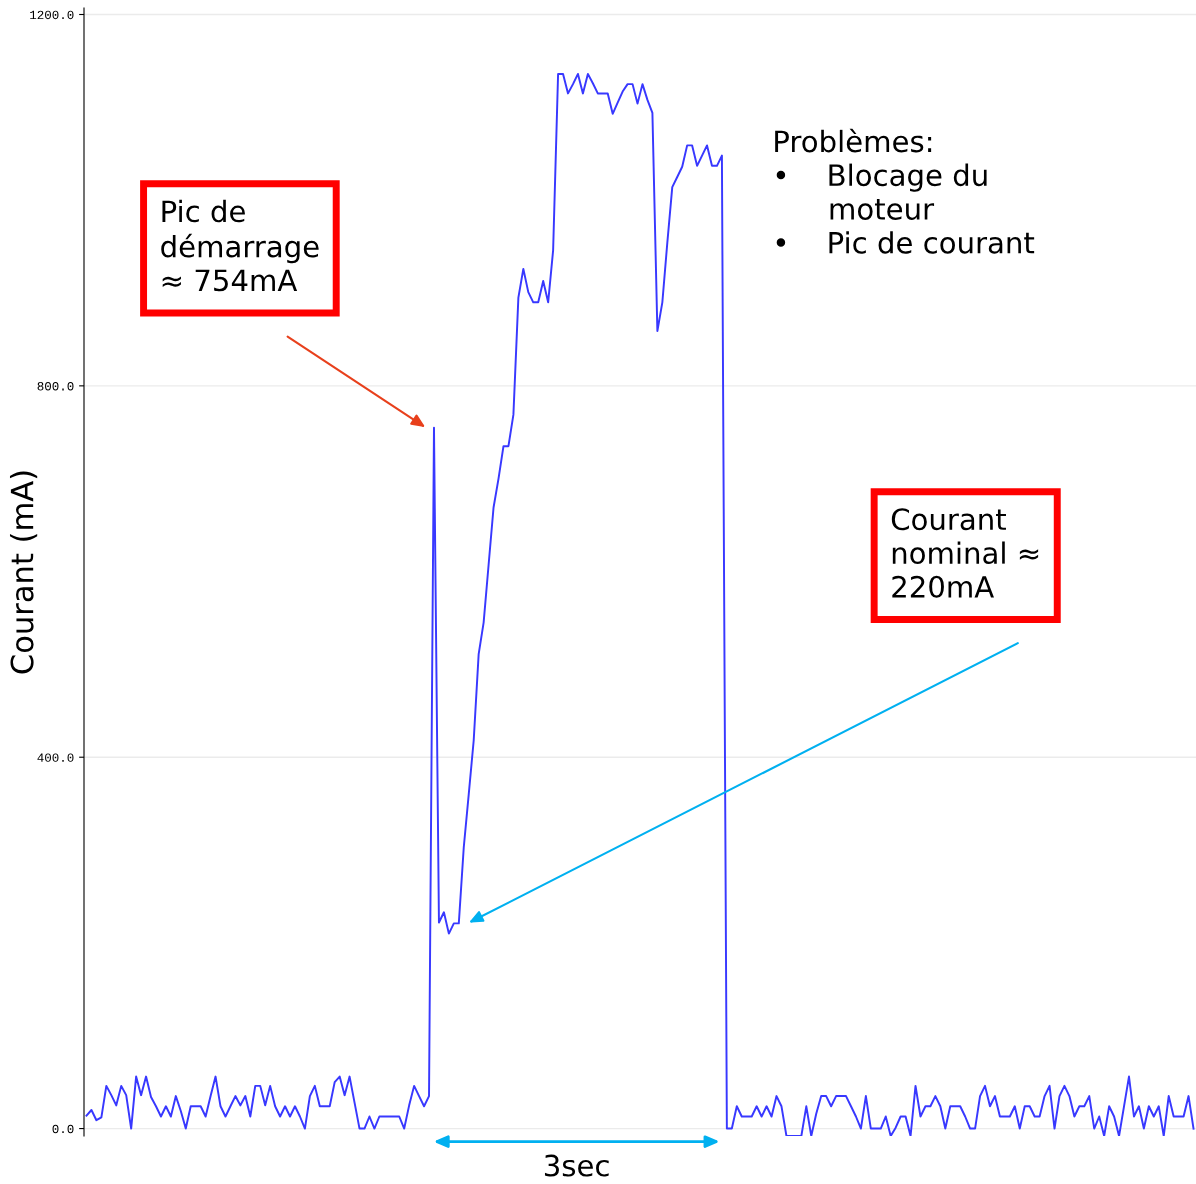 This screenshot has height=1184, width=1196. Describe the element at coordinates (55, 386) in the screenshot. I see `y-tick-label: 800.0` at that location.